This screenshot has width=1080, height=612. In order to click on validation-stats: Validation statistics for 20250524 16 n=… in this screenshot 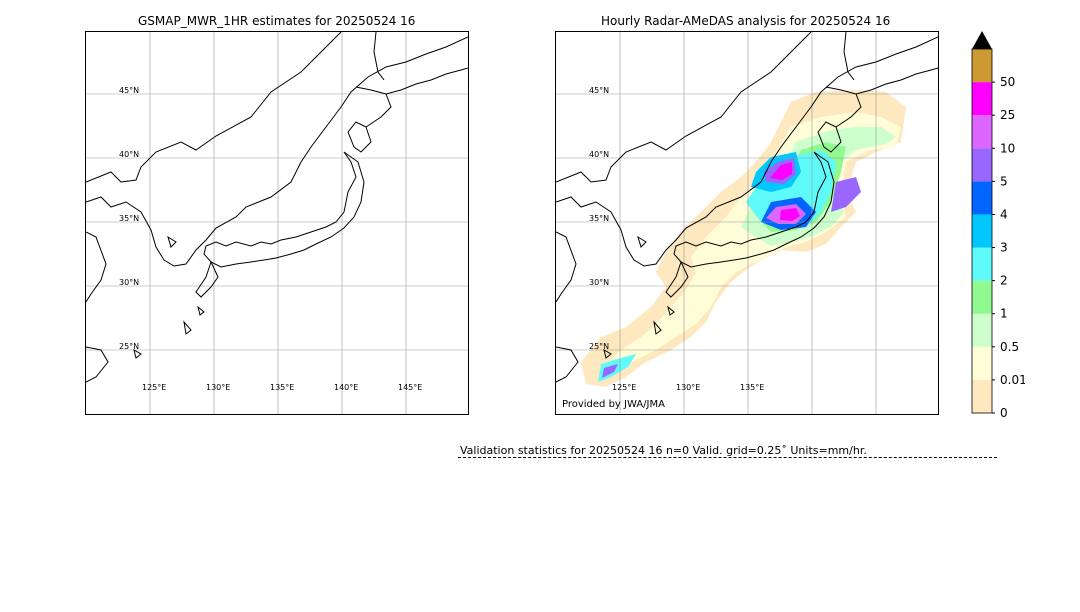, I will do `click(663, 450)`.